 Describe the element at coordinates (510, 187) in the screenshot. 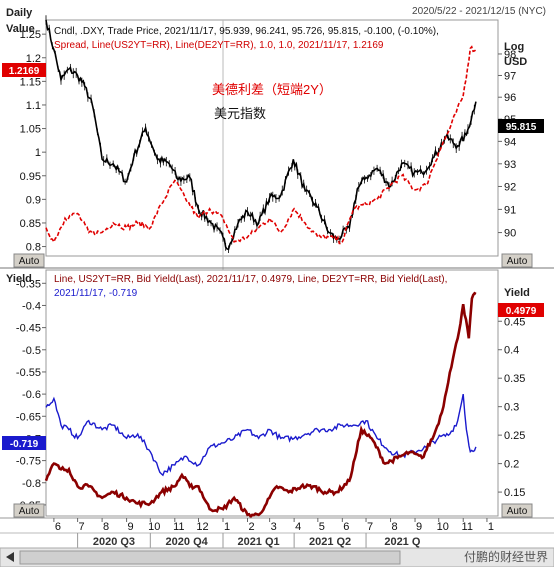

I see `top-right-tick-label: 92` at that location.